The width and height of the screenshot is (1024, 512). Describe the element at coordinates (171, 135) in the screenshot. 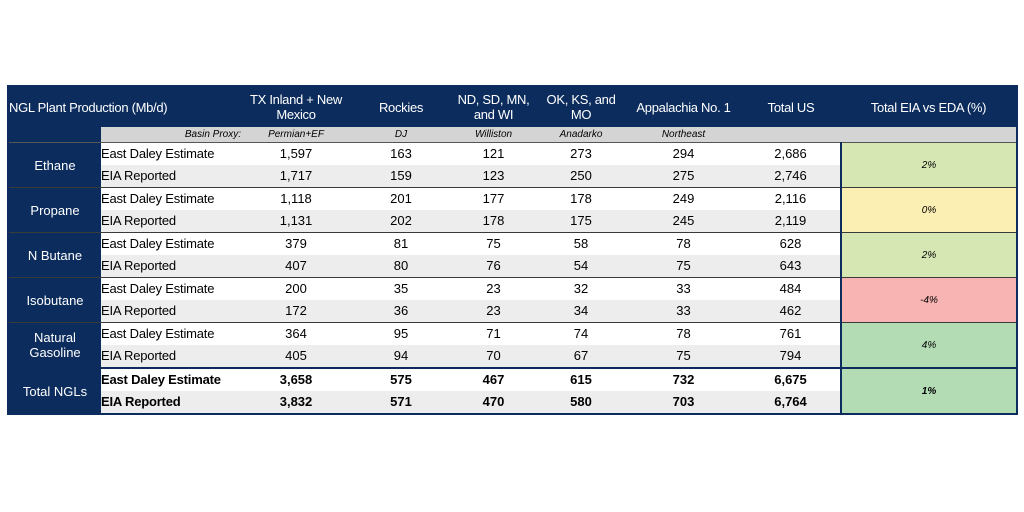

I see `basin-proxy-label: Basin Proxy:` at that location.